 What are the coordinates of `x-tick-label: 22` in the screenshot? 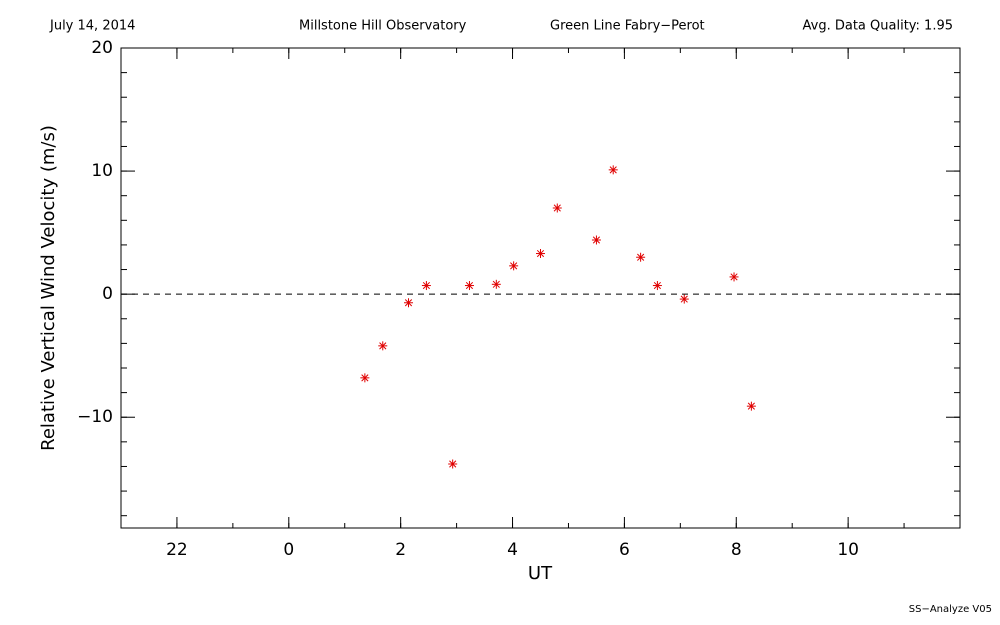 It's located at (177, 550).